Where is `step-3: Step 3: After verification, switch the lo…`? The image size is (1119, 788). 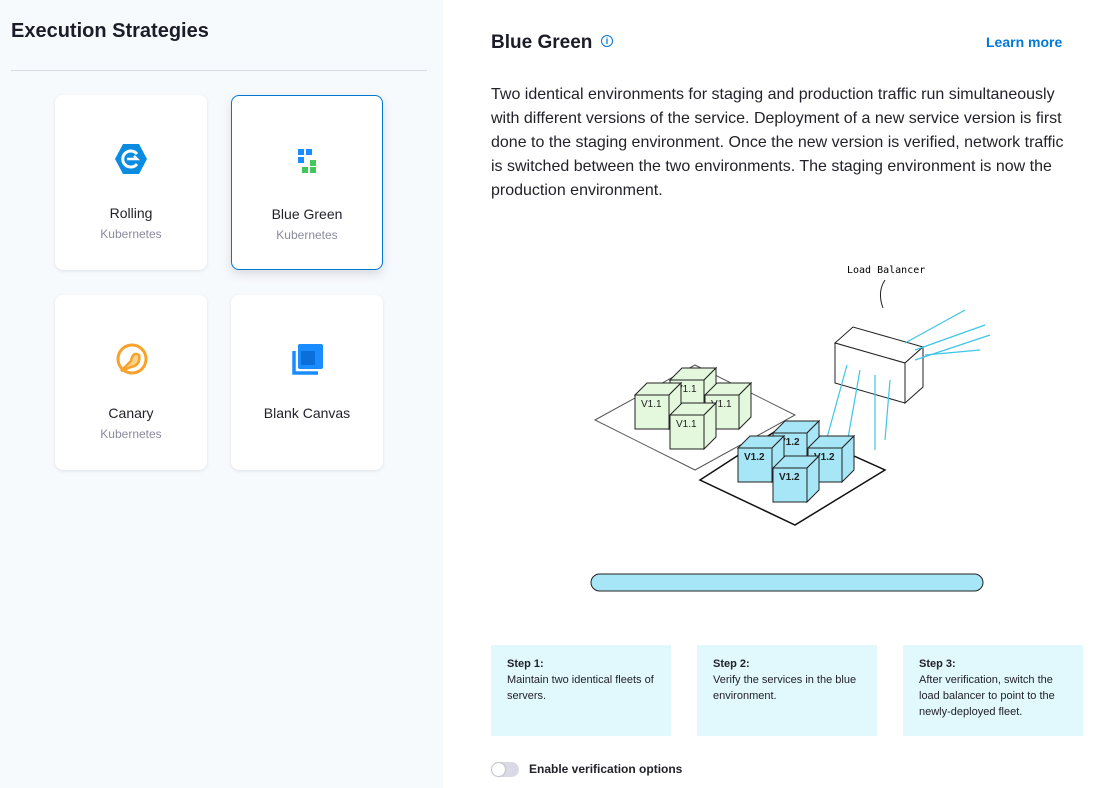 step-3: Step 3: After verification, switch the lo… is located at coordinates (993, 690).